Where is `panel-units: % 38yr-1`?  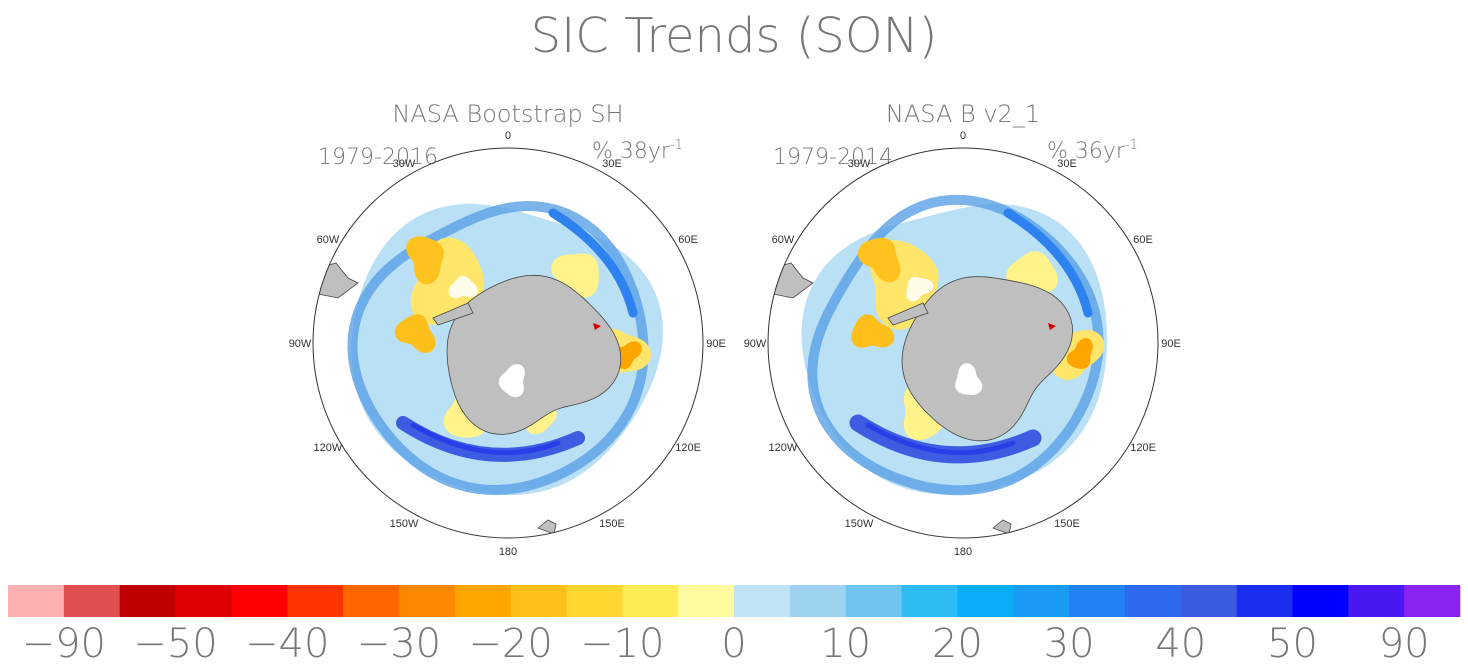
panel-units: % 38yr-1 is located at coordinates (637, 151).